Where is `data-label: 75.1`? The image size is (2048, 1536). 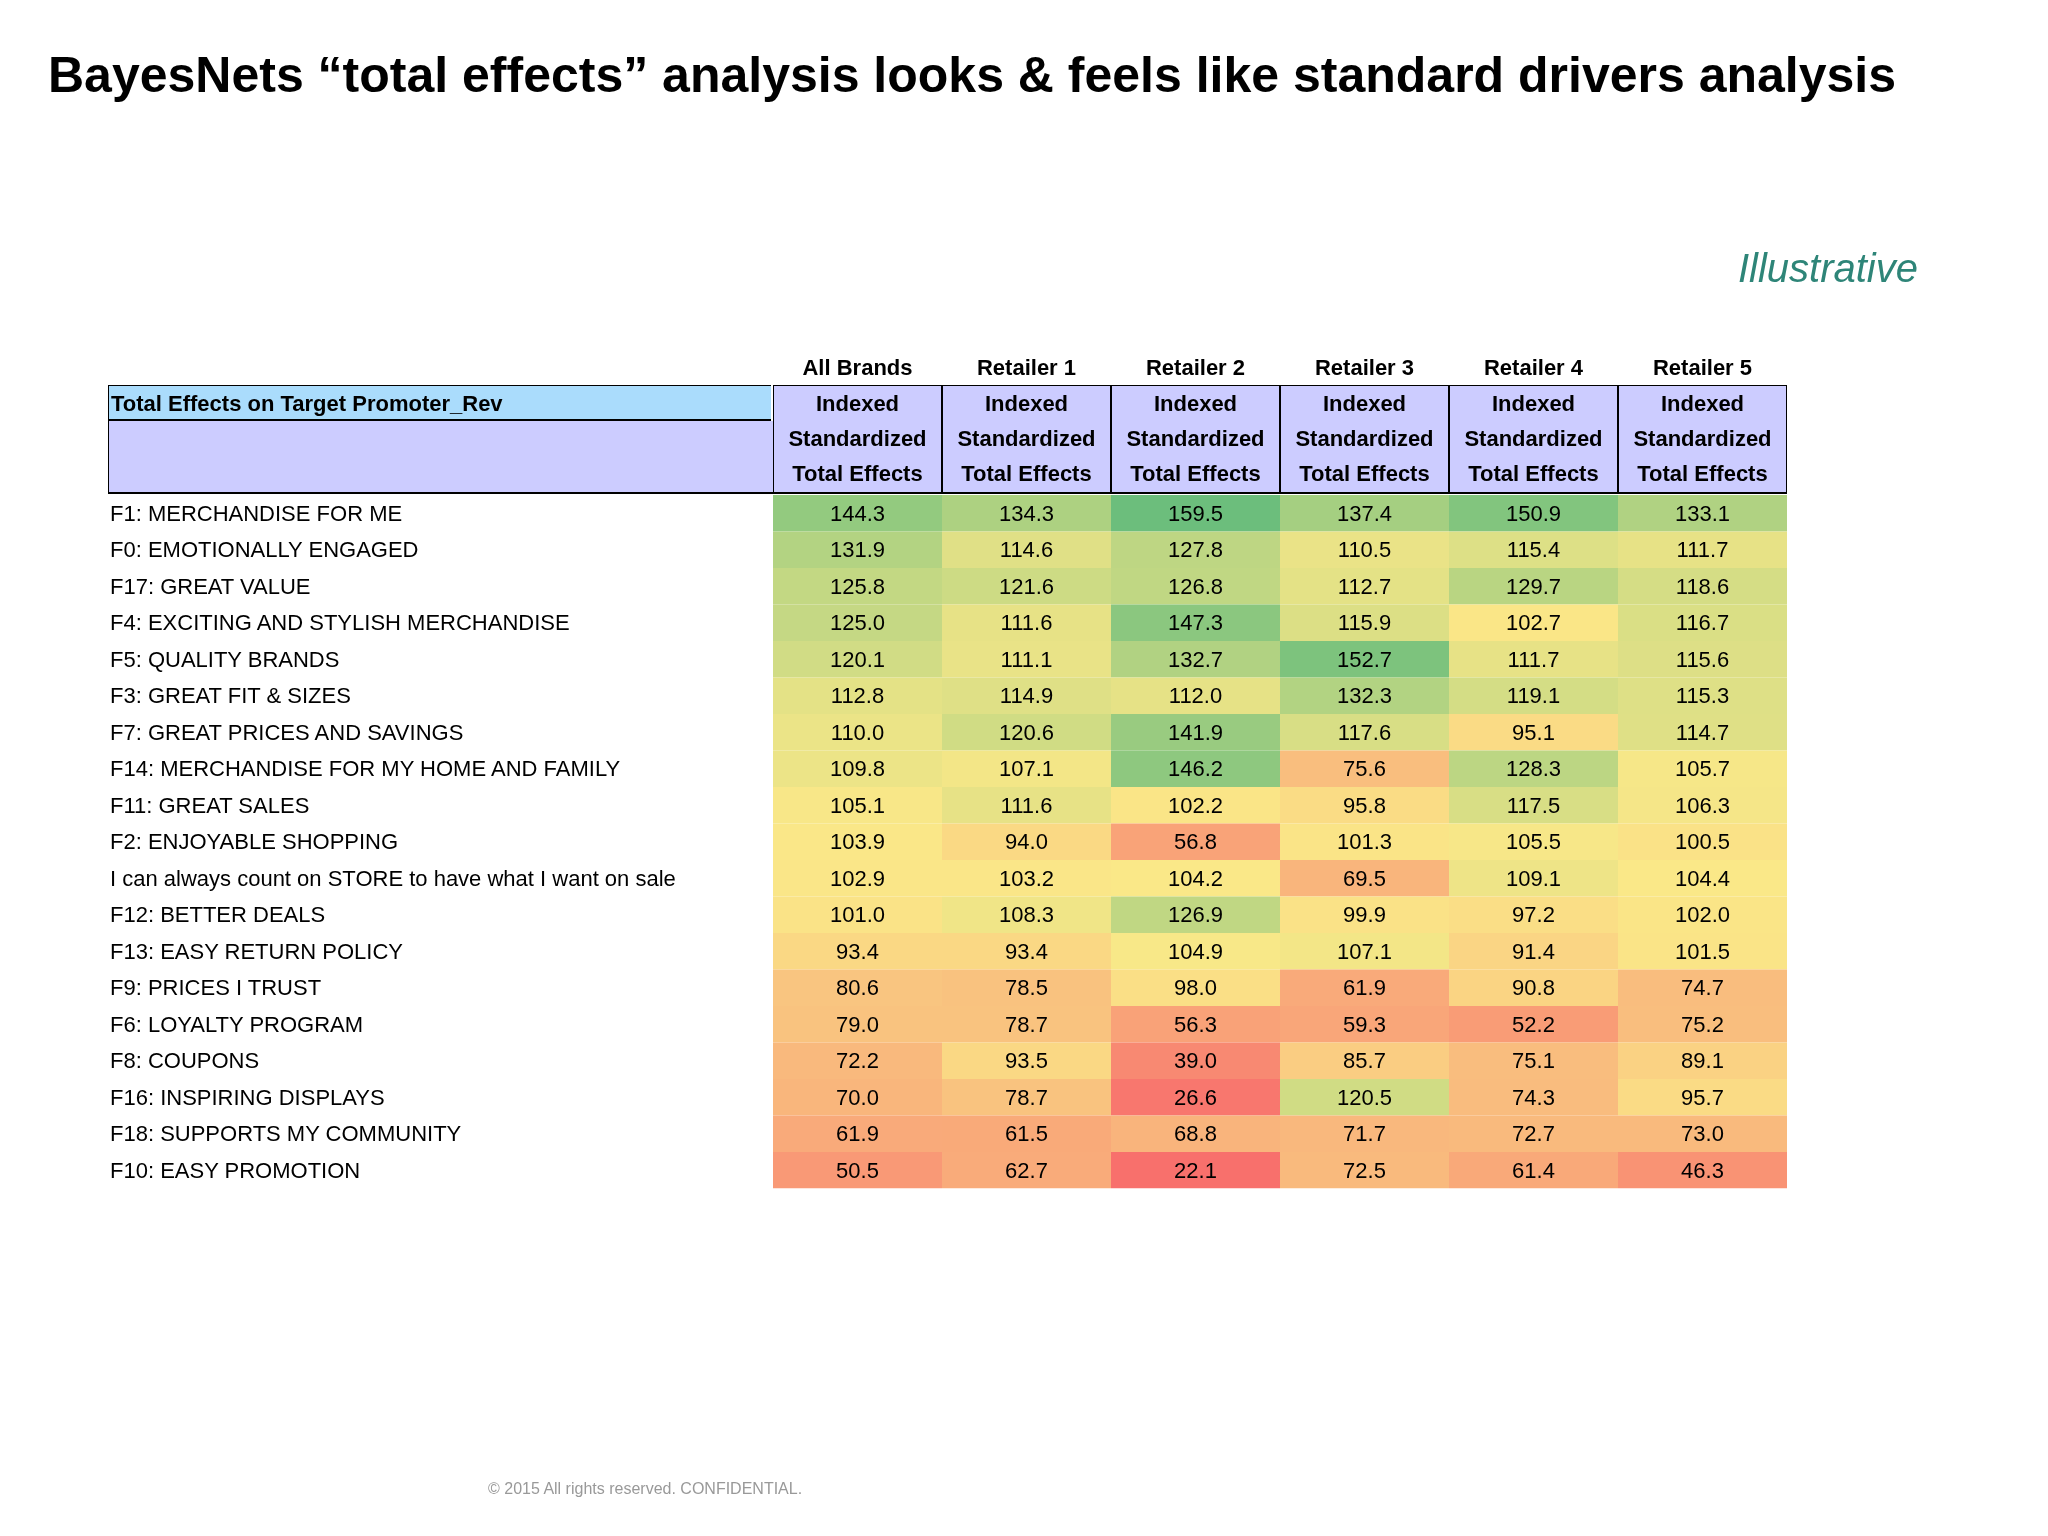
data-label: 75.1 is located at coordinates (1533, 1061).